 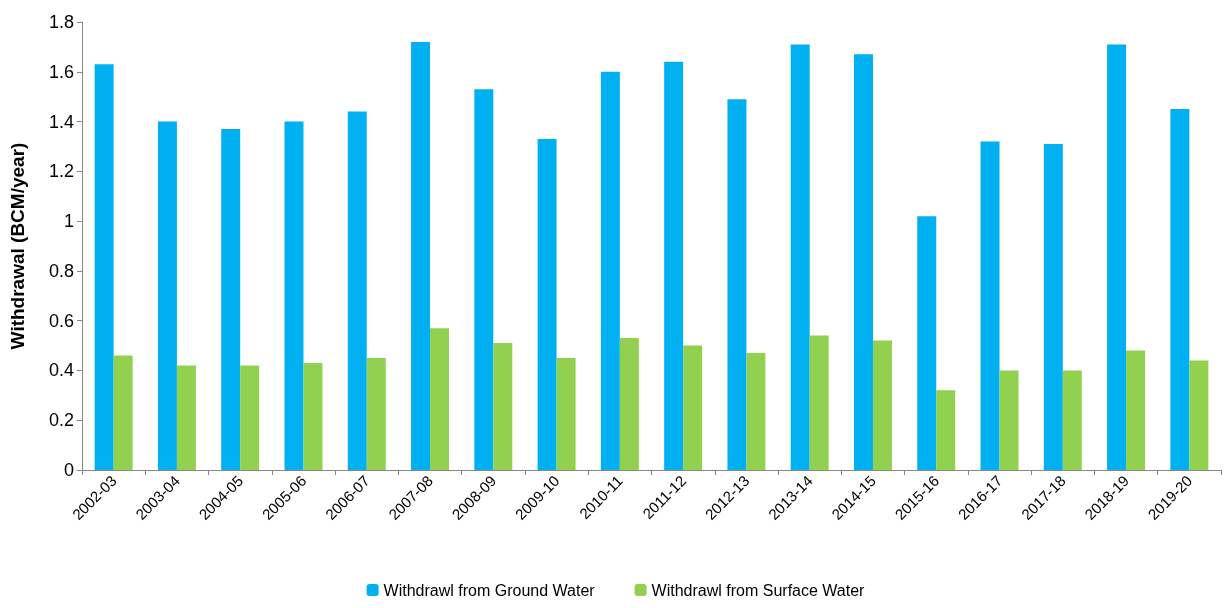 What do you see at coordinates (61, 71) in the screenshot?
I see `y-tick-label: 1.6` at bounding box center [61, 71].